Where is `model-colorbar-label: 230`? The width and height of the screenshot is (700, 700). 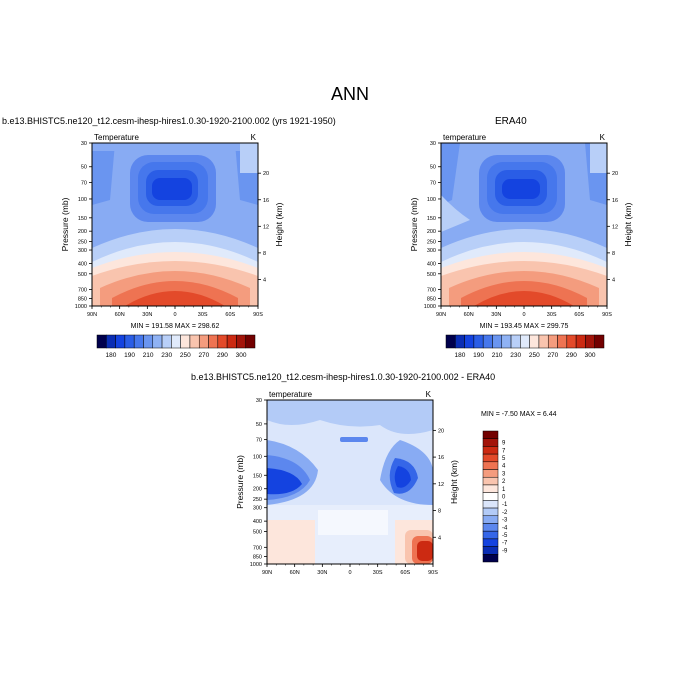
model-colorbar-label: 230 is located at coordinates (166, 355).